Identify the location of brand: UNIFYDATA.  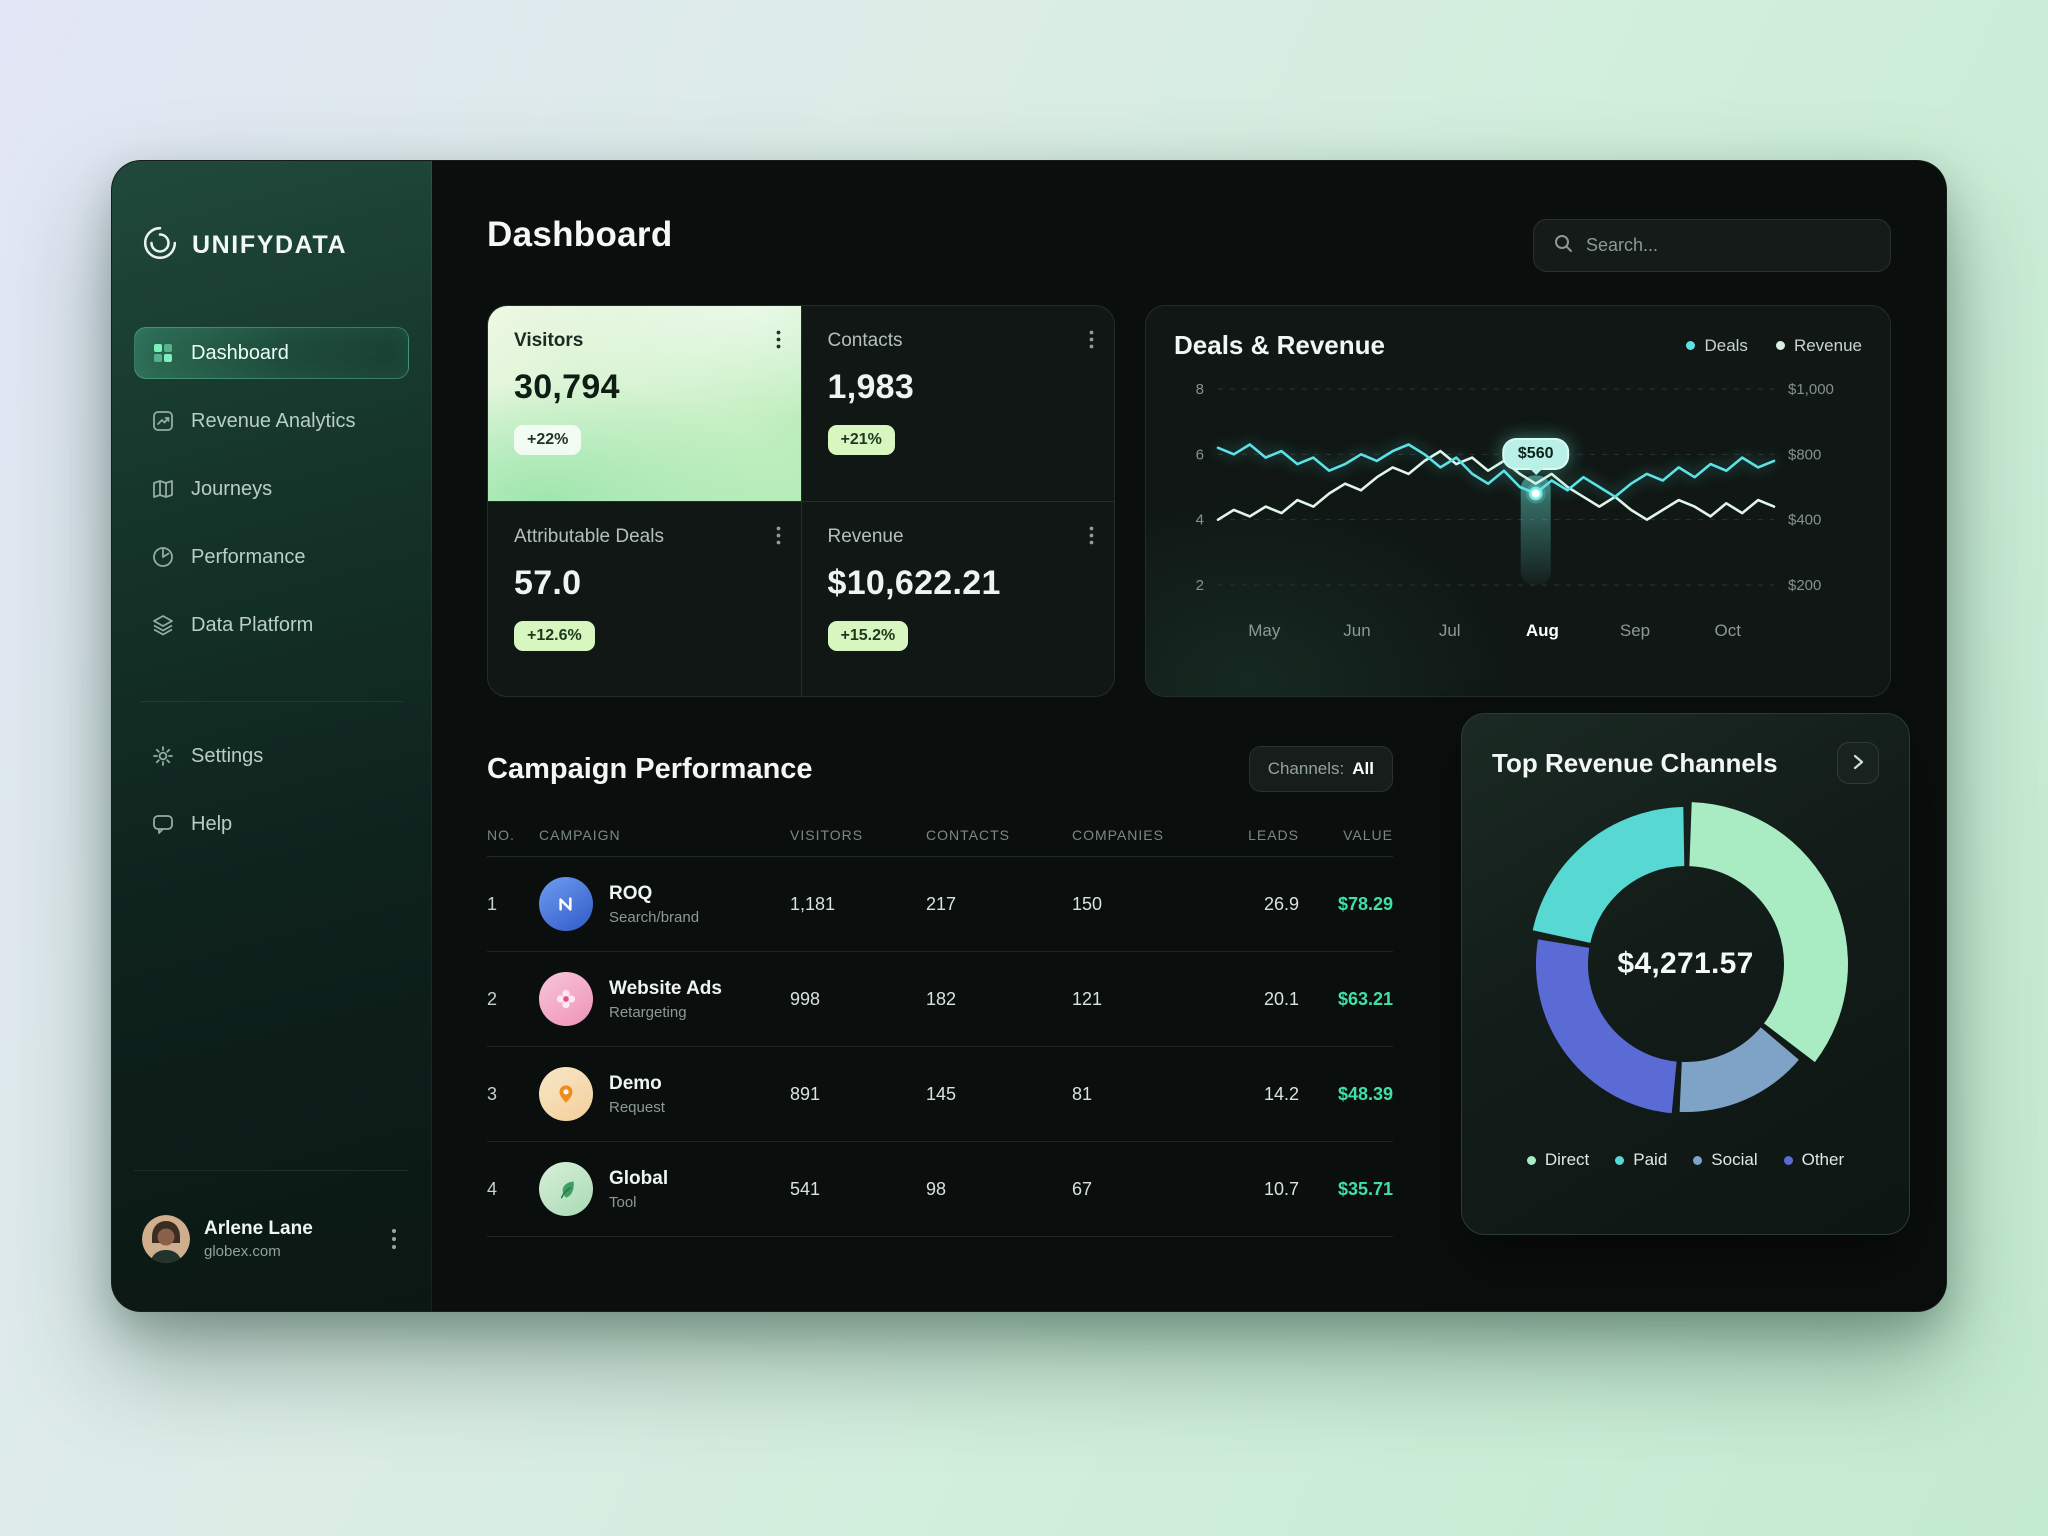
(271, 245).